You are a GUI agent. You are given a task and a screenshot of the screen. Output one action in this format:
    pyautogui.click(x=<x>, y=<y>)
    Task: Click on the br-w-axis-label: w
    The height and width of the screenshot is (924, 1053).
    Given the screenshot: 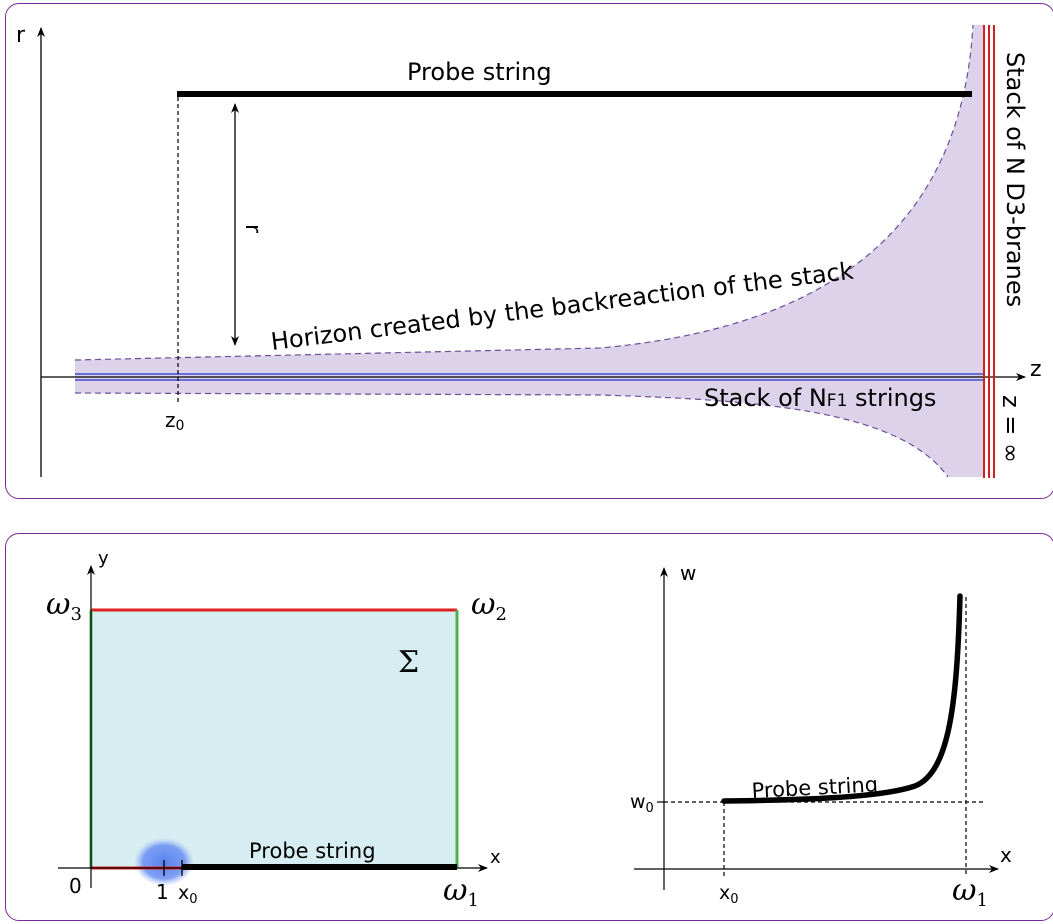 What is the action you would take?
    pyautogui.click(x=688, y=573)
    